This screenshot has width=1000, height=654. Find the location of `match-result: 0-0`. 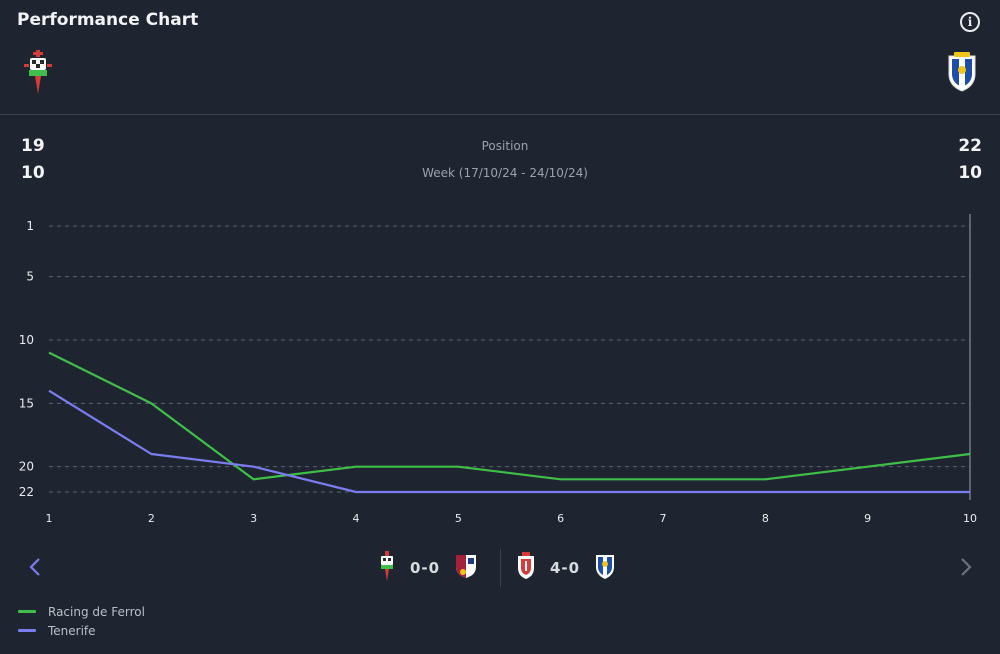

match-result: 0-0 is located at coordinates (428, 568).